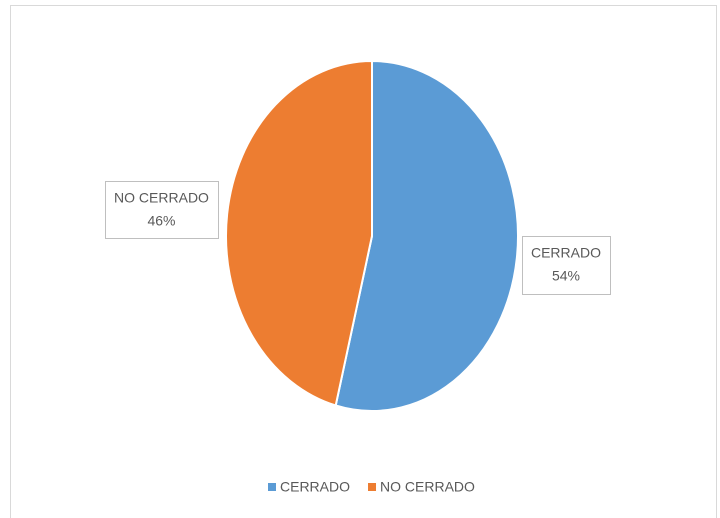  Describe the element at coordinates (161, 198) in the screenshot. I see `data-label-category: NO CERRADO` at that location.